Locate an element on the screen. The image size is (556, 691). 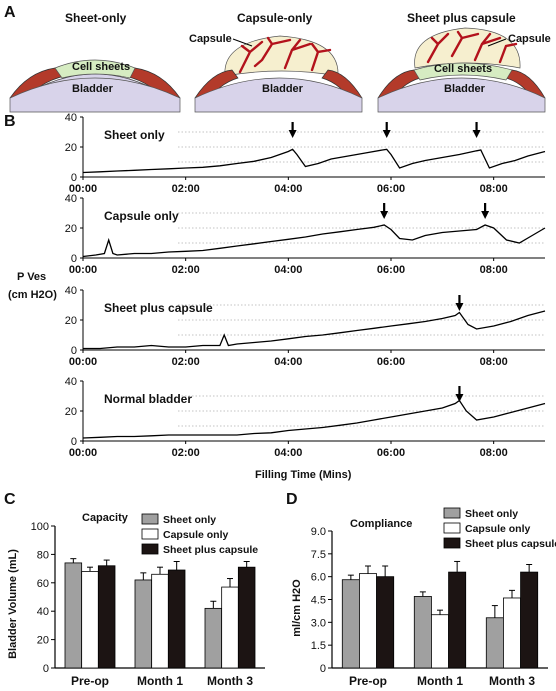
schematic-title-sheet-only: Sheet-only is located at coordinates (96, 18).